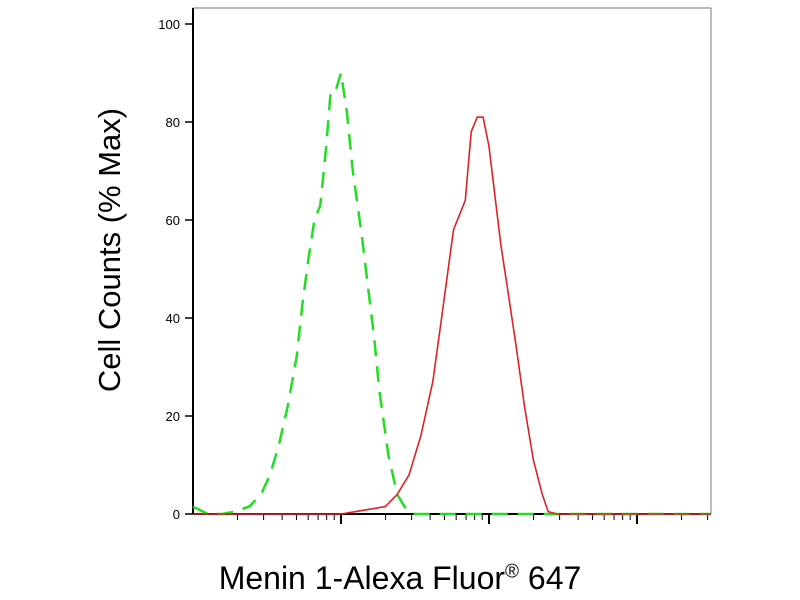  Describe the element at coordinates (554, 578) in the screenshot. I see `x-axis-label-suffix: 647` at that location.